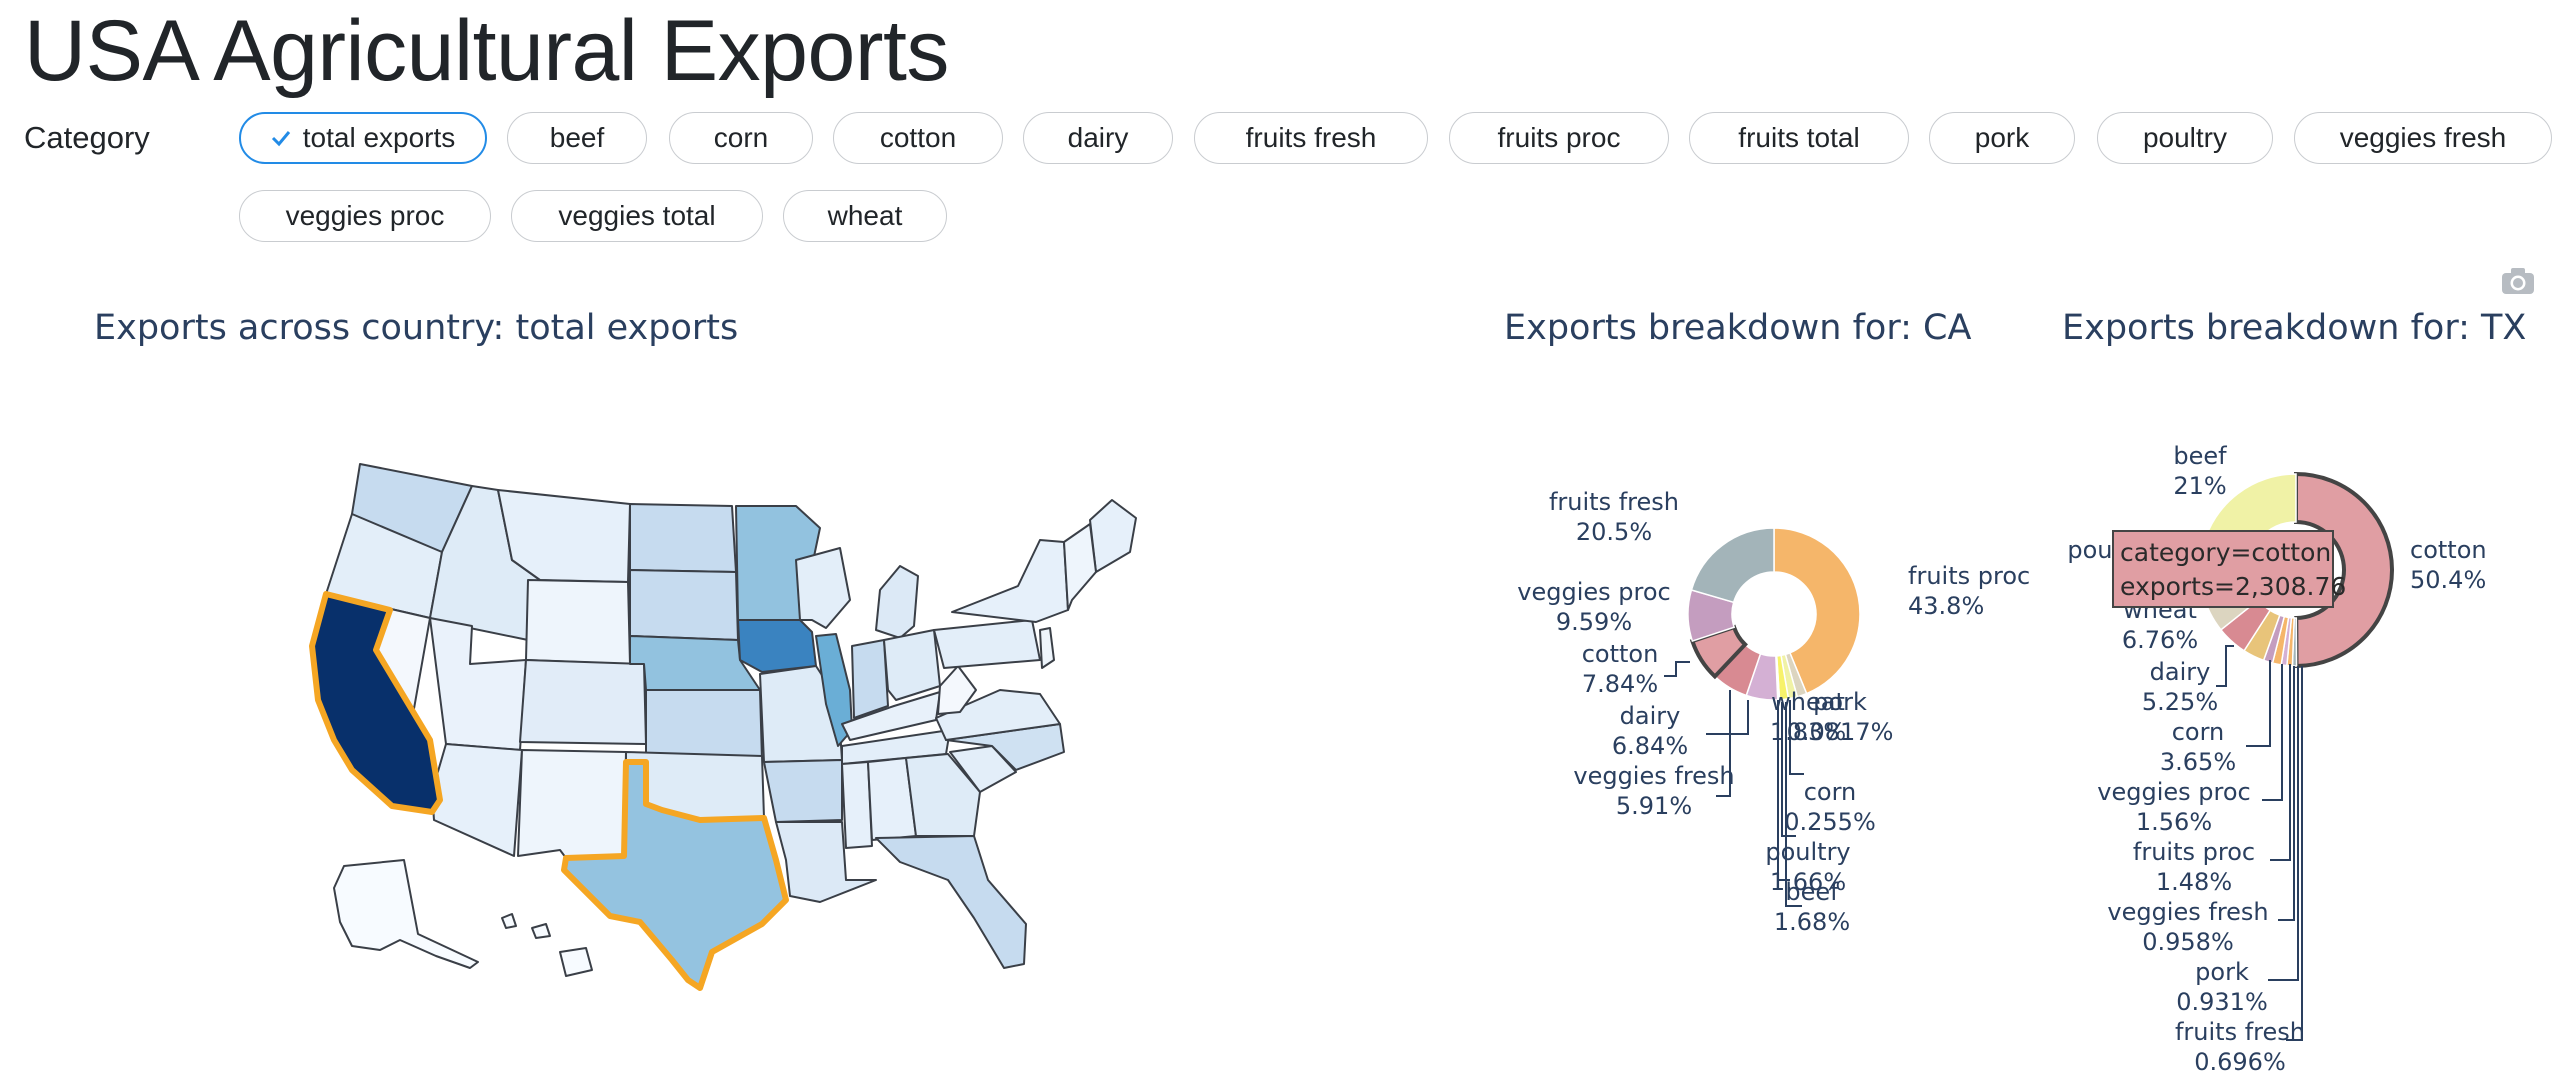  I want to click on pie-slice-label: fruits fresh 20.5%, so click(1614, 517).